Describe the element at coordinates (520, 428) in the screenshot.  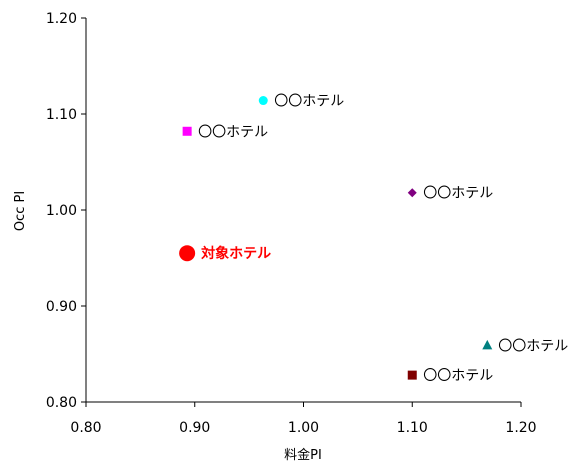
I see `x-tick-label: 1.20` at that location.